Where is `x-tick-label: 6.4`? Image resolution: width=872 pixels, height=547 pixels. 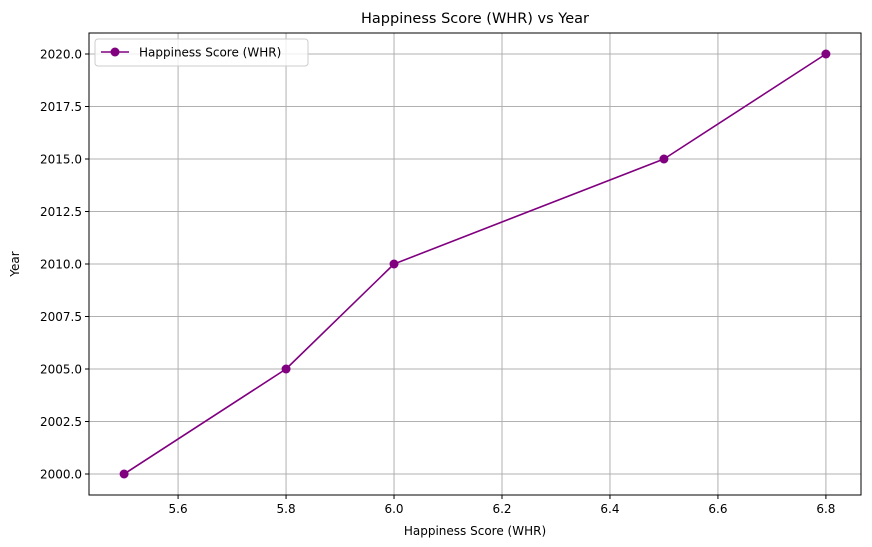 x-tick-label: 6.4 is located at coordinates (609, 509).